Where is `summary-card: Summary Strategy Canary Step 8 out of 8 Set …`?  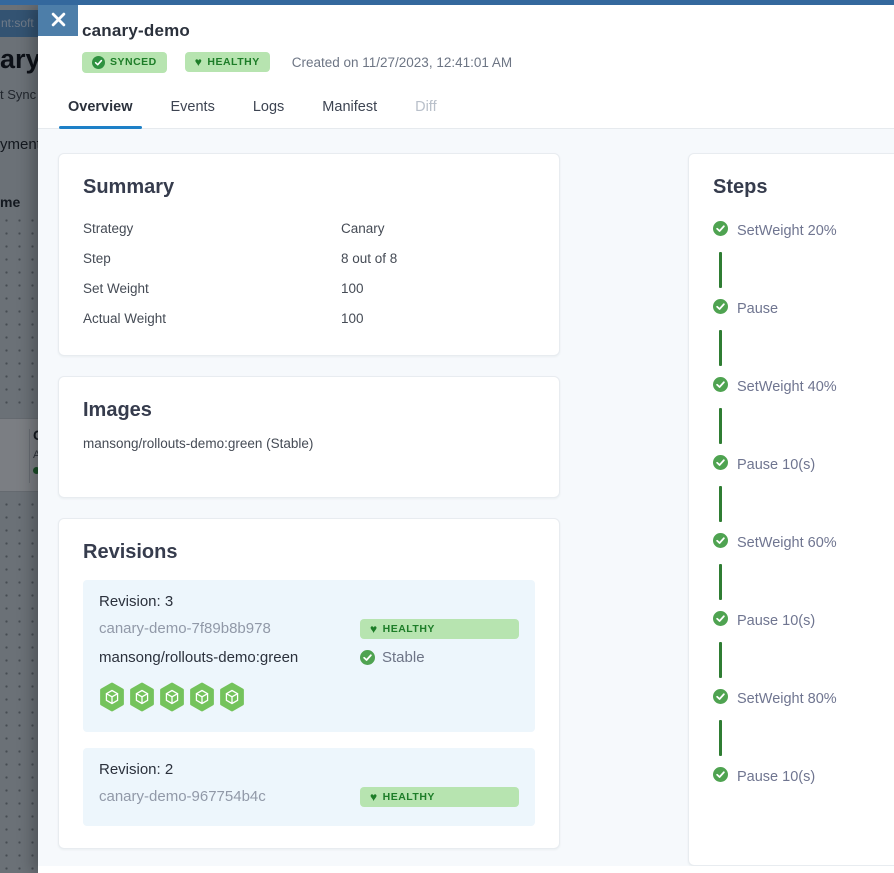
summary-card: Summary Strategy Canary Step 8 out of 8 Set … is located at coordinates (309, 254).